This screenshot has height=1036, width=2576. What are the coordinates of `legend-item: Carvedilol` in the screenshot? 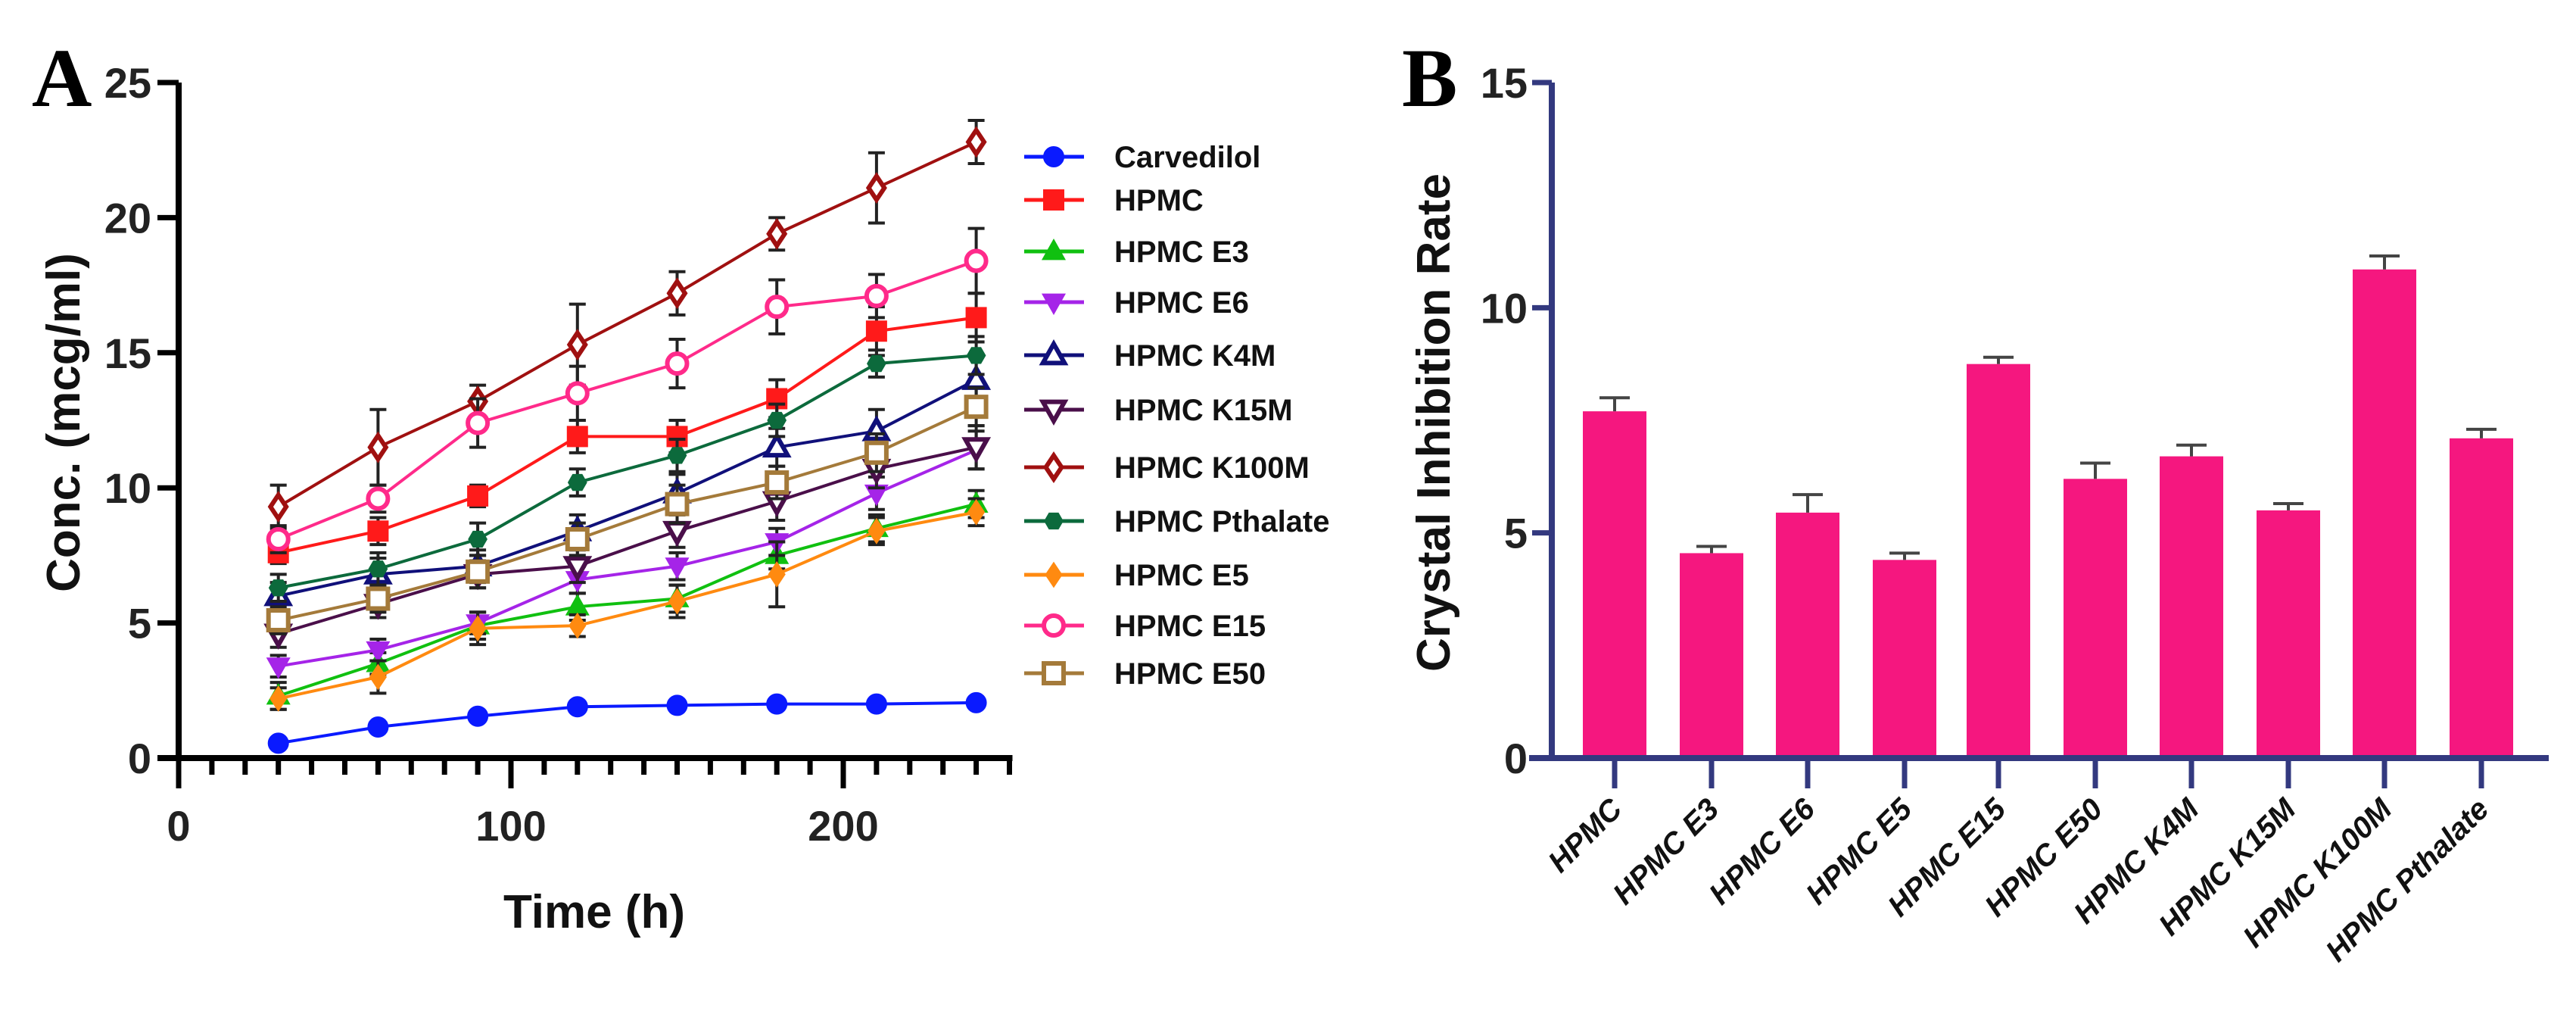 It's located at (1142, 157).